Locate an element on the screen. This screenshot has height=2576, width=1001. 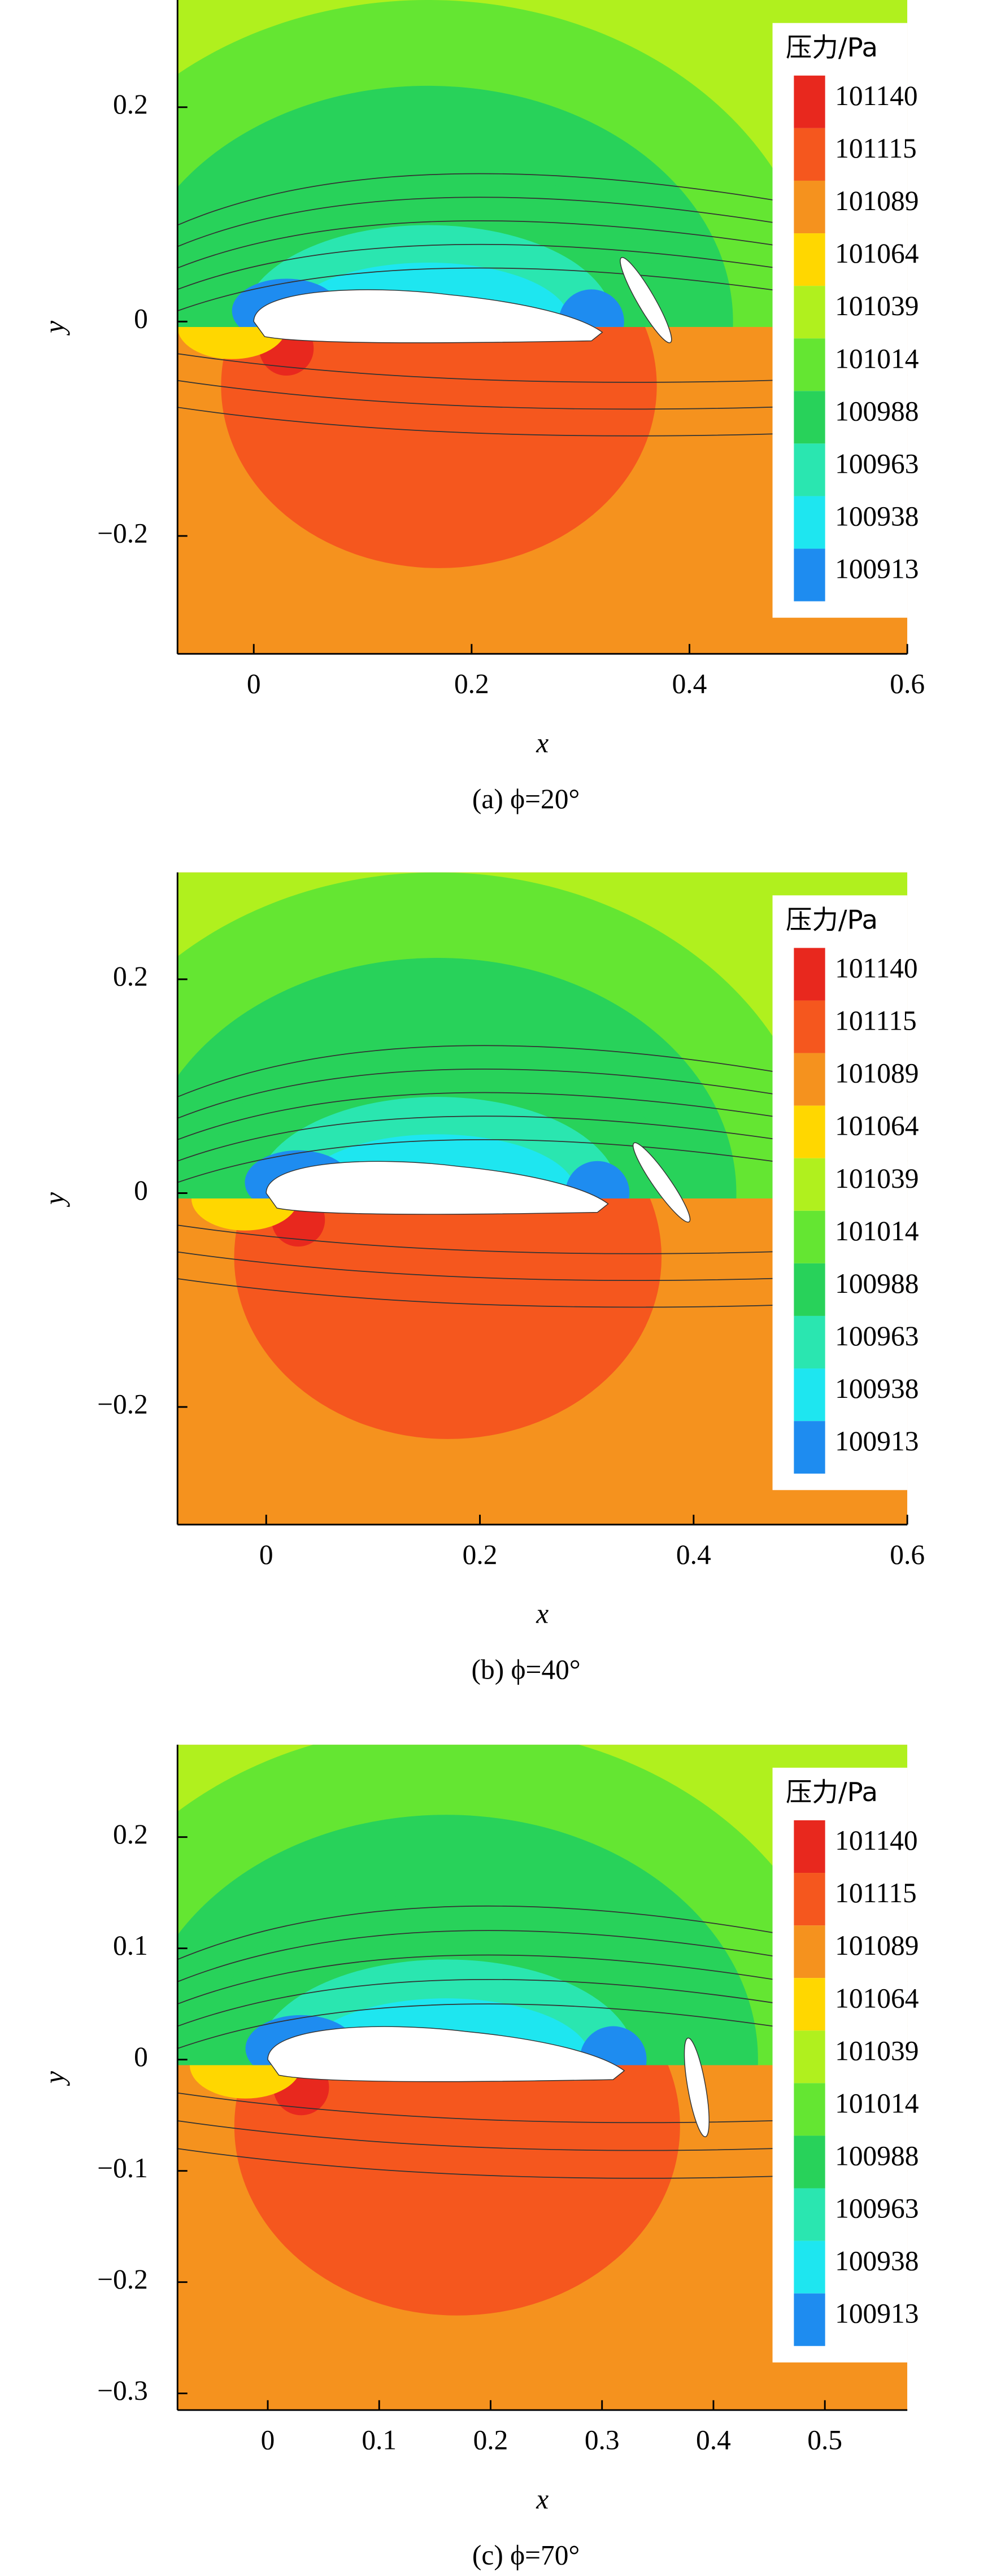
y-tick-label: −0.1 is located at coordinates (122, 2167).